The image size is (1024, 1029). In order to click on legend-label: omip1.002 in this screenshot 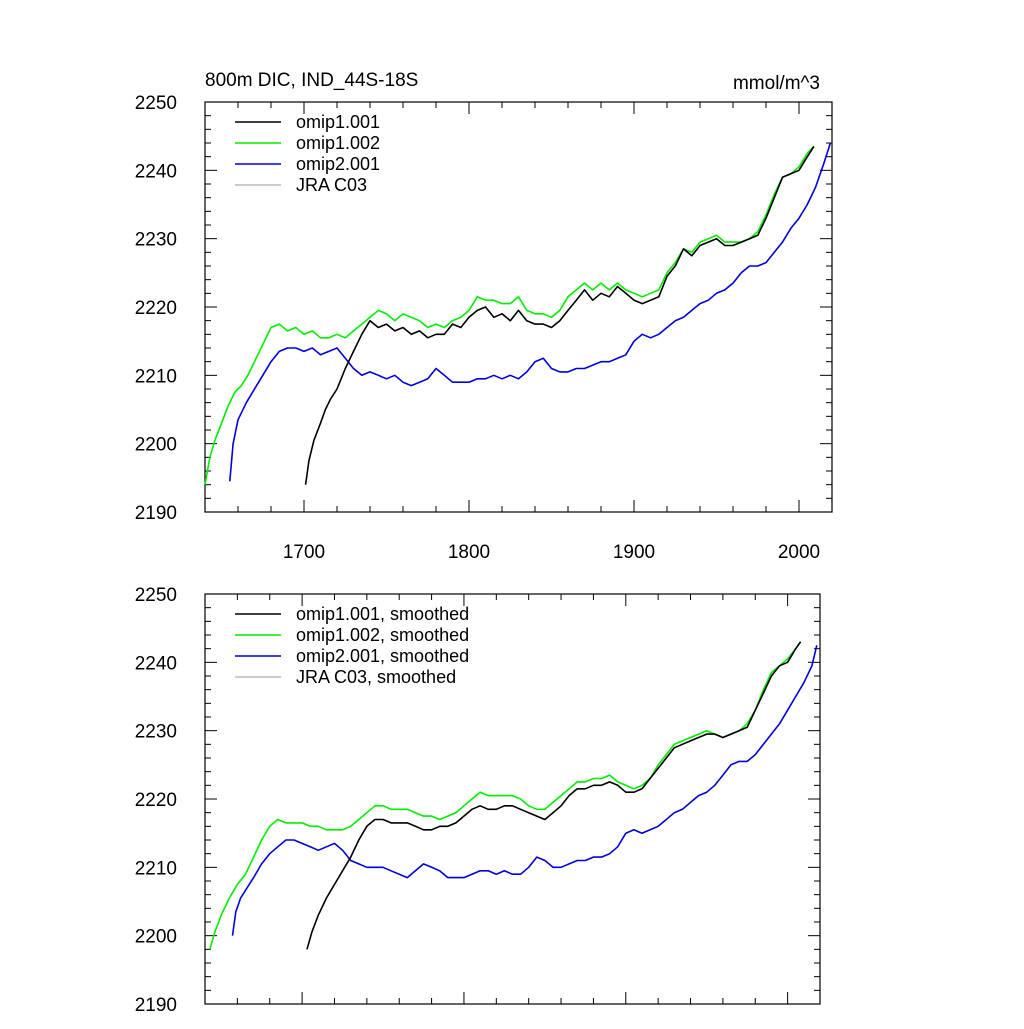, I will do `click(338, 143)`.